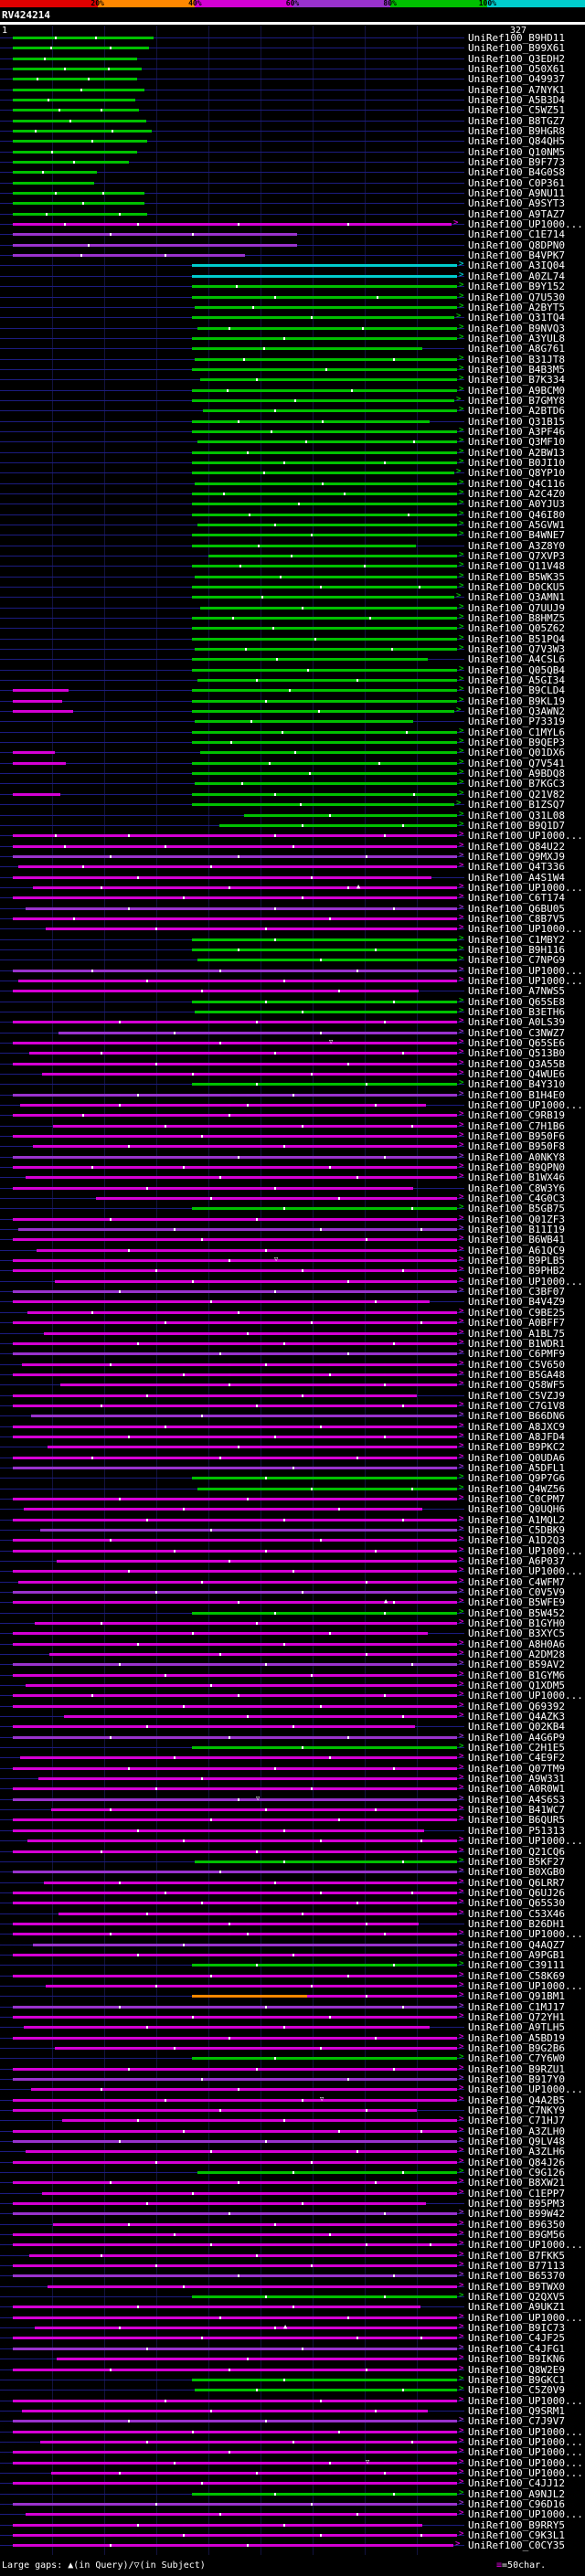  What do you see at coordinates (293, 1851) in the screenshot?
I see `hit-row: > UniRef100_Q21CQ6` at bounding box center [293, 1851].